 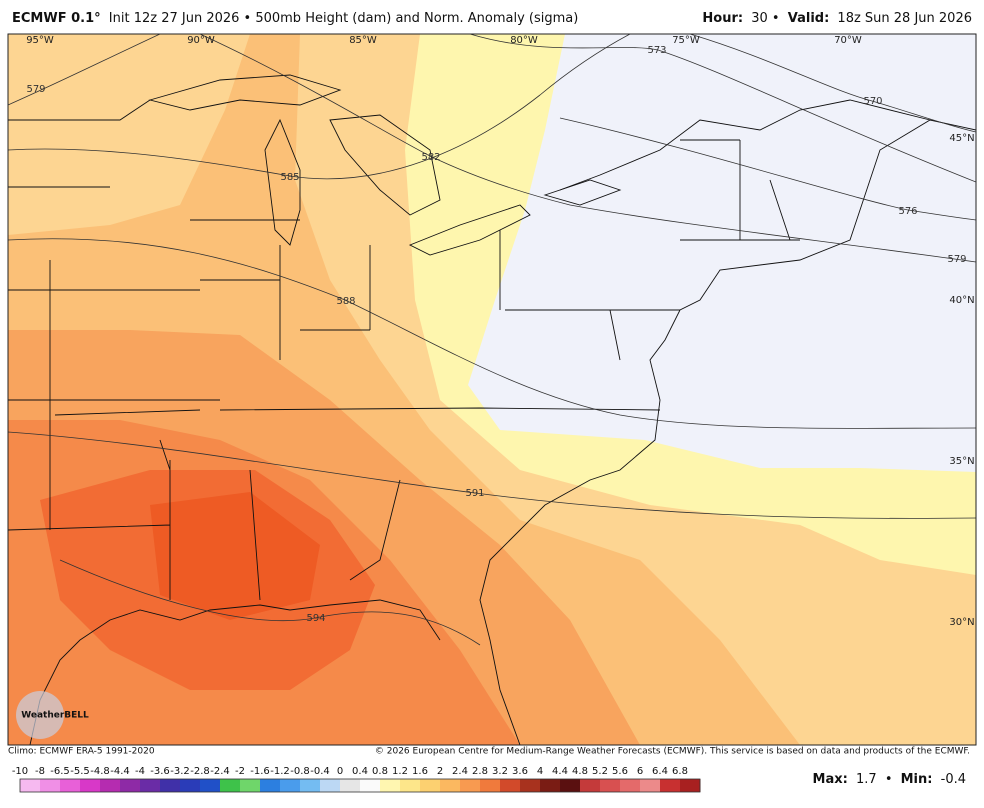 What do you see at coordinates (120, 771) in the screenshot?
I see `colorbar-label: -4.4` at bounding box center [120, 771].